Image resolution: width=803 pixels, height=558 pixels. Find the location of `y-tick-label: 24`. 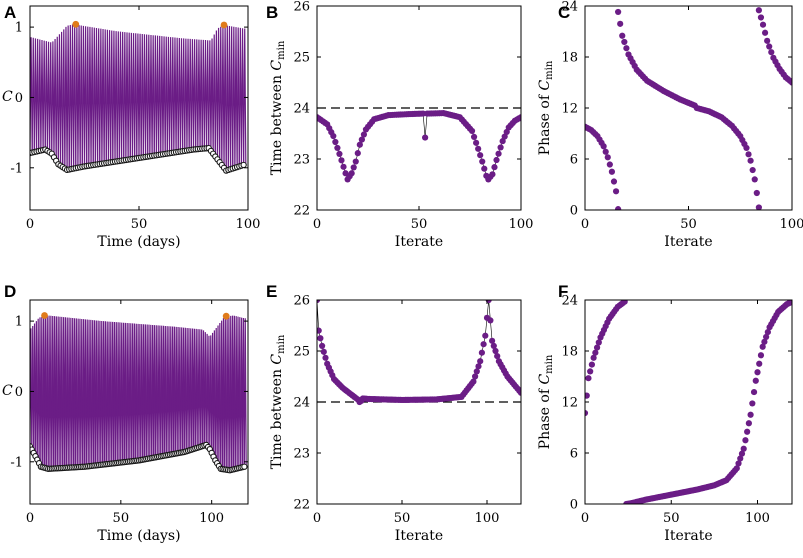

y-tick-label: 24 is located at coordinates (301, 109).